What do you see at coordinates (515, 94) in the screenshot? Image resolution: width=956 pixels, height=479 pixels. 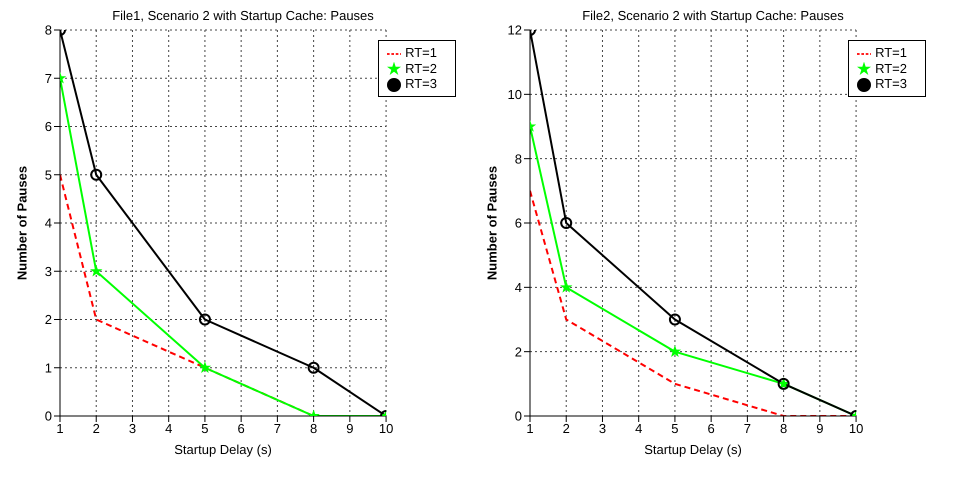 I see `y-tick-label: 10` at bounding box center [515, 94].